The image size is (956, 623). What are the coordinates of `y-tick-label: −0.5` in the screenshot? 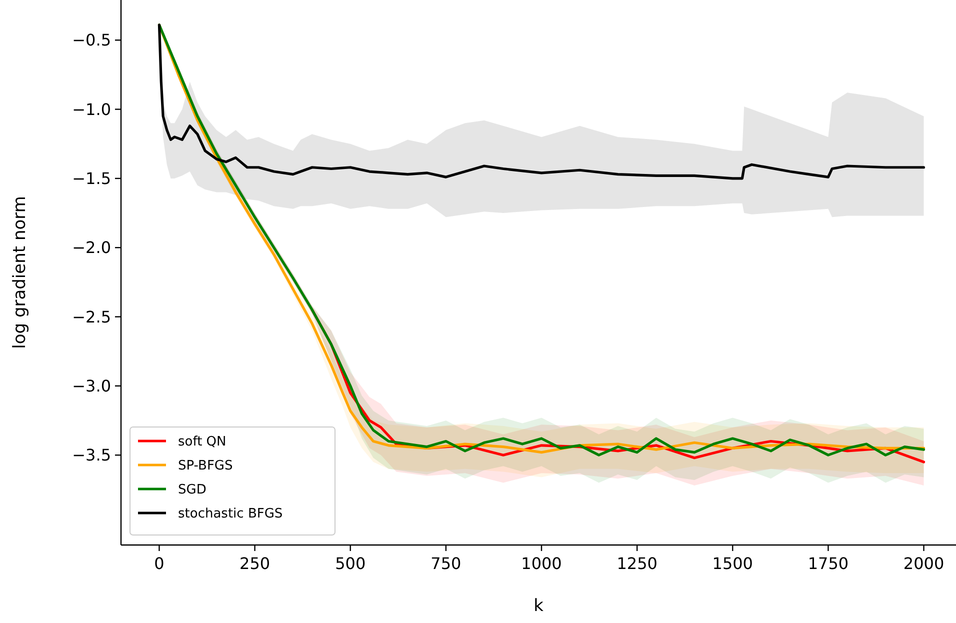 It's located at (91, 40).